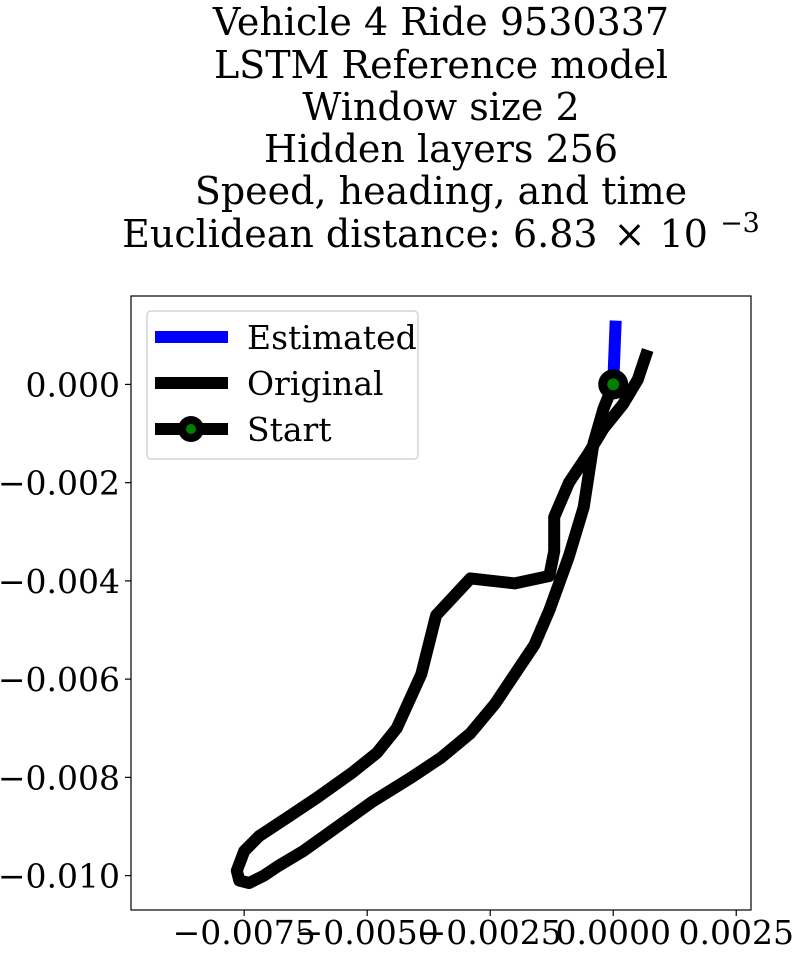 Image resolution: width=796 pixels, height=958 pixels. What do you see at coordinates (441, 191) in the screenshot?
I see `title-line-5: Speed, heading, and time` at bounding box center [441, 191].